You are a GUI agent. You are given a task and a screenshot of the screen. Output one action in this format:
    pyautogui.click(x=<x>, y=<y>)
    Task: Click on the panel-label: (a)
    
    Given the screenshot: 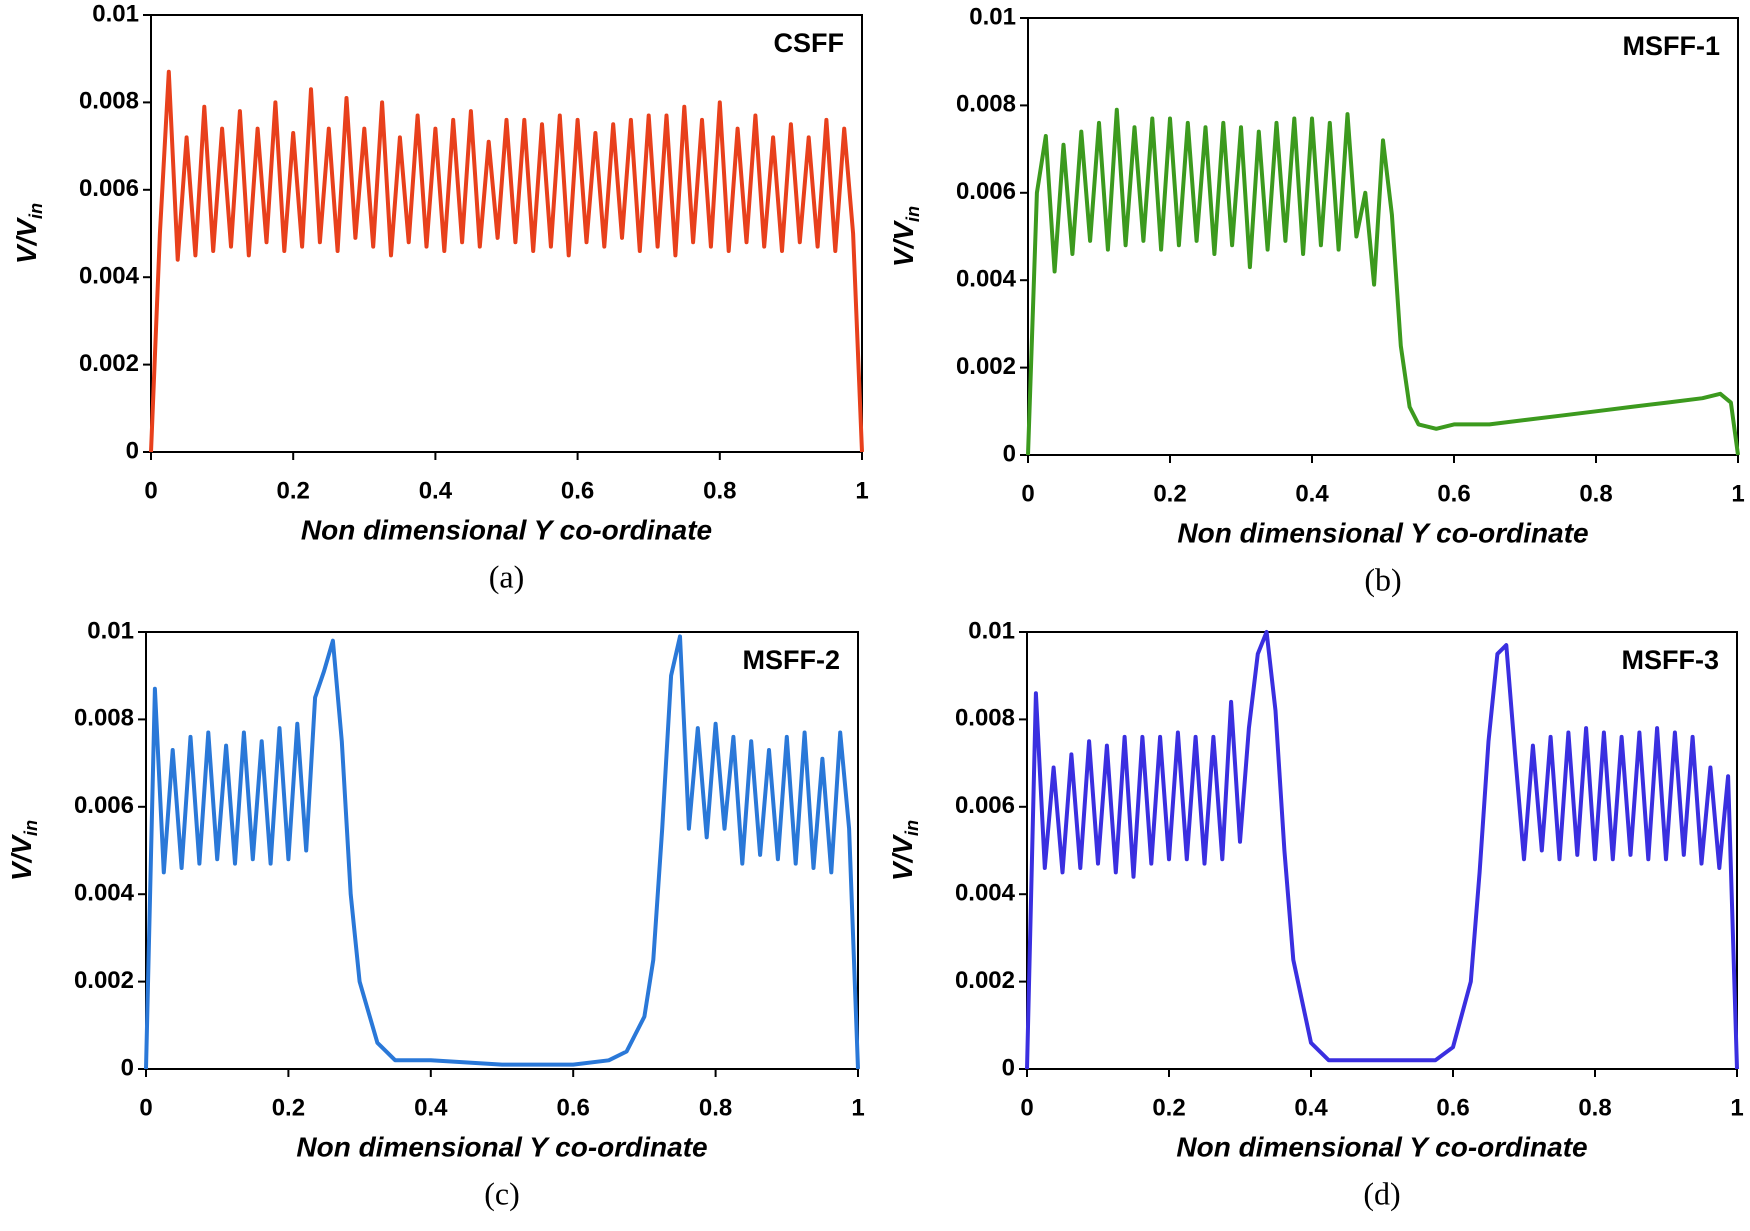 What is the action you would take?
    pyautogui.click(x=507, y=576)
    